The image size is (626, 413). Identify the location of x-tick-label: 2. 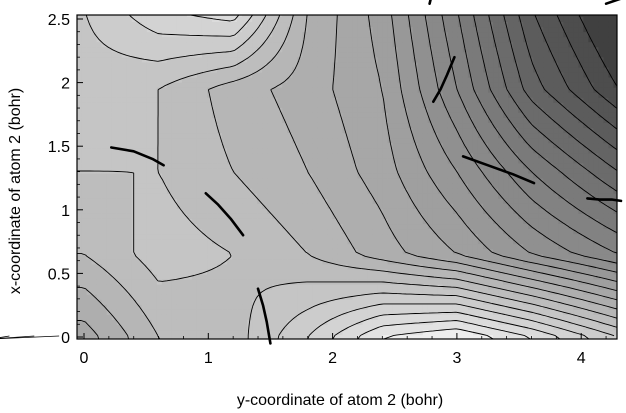
(332, 358).